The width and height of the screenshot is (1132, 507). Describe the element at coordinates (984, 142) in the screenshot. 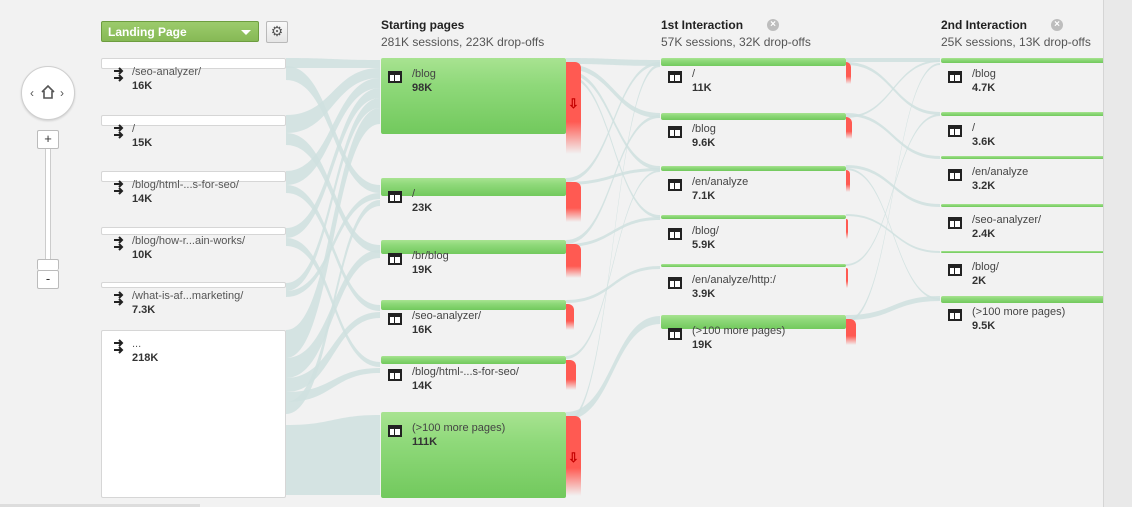

I see `page-node-value: 3.6K` at that location.